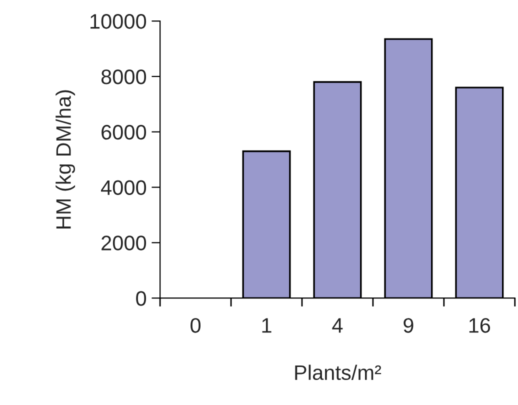  What do you see at coordinates (409, 325) in the screenshot?
I see `x-tick-label: 9` at bounding box center [409, 325].